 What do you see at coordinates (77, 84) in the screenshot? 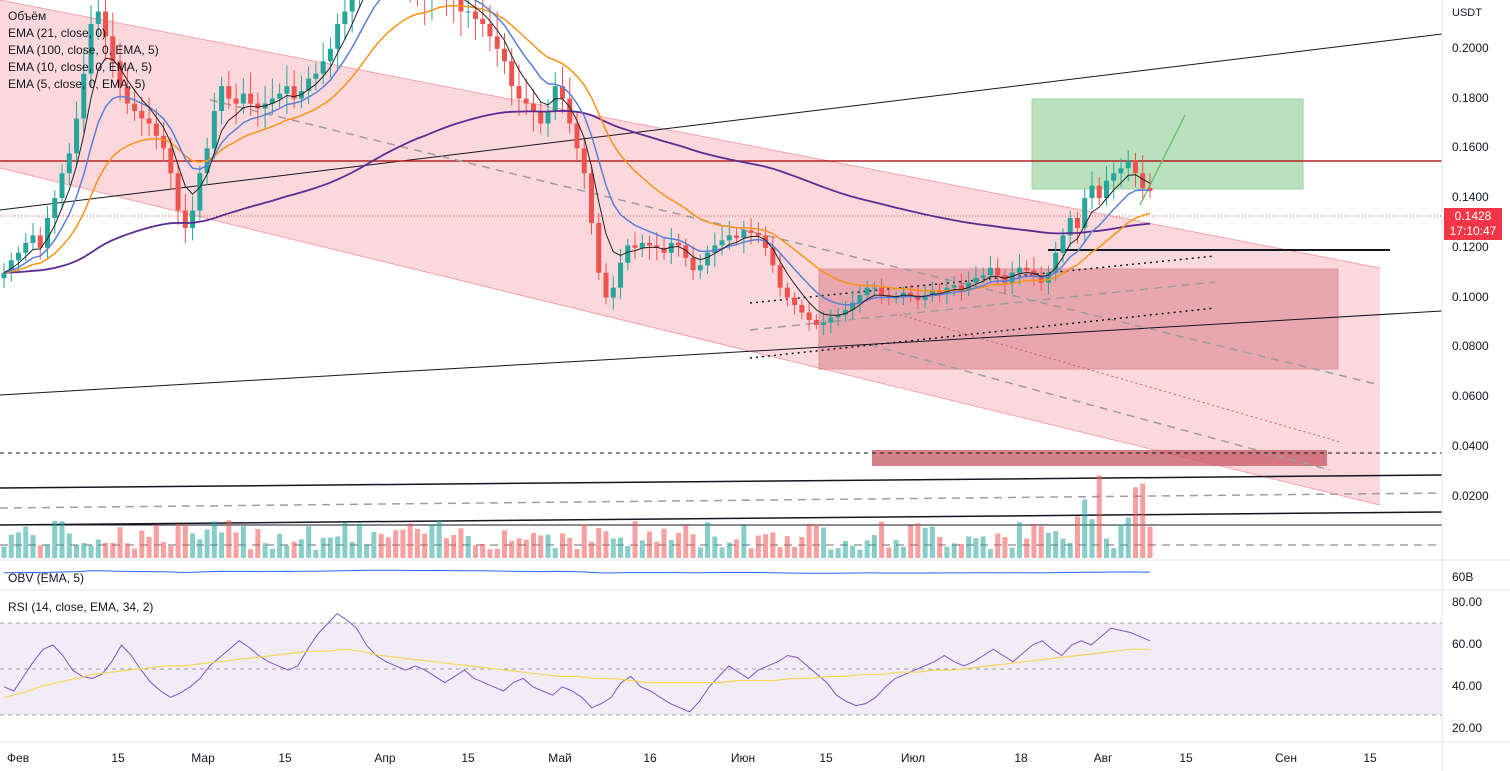
I see `legend-ema5: EMA (5, close, 0, EMA, 5)` at bounding box center [77, 84].